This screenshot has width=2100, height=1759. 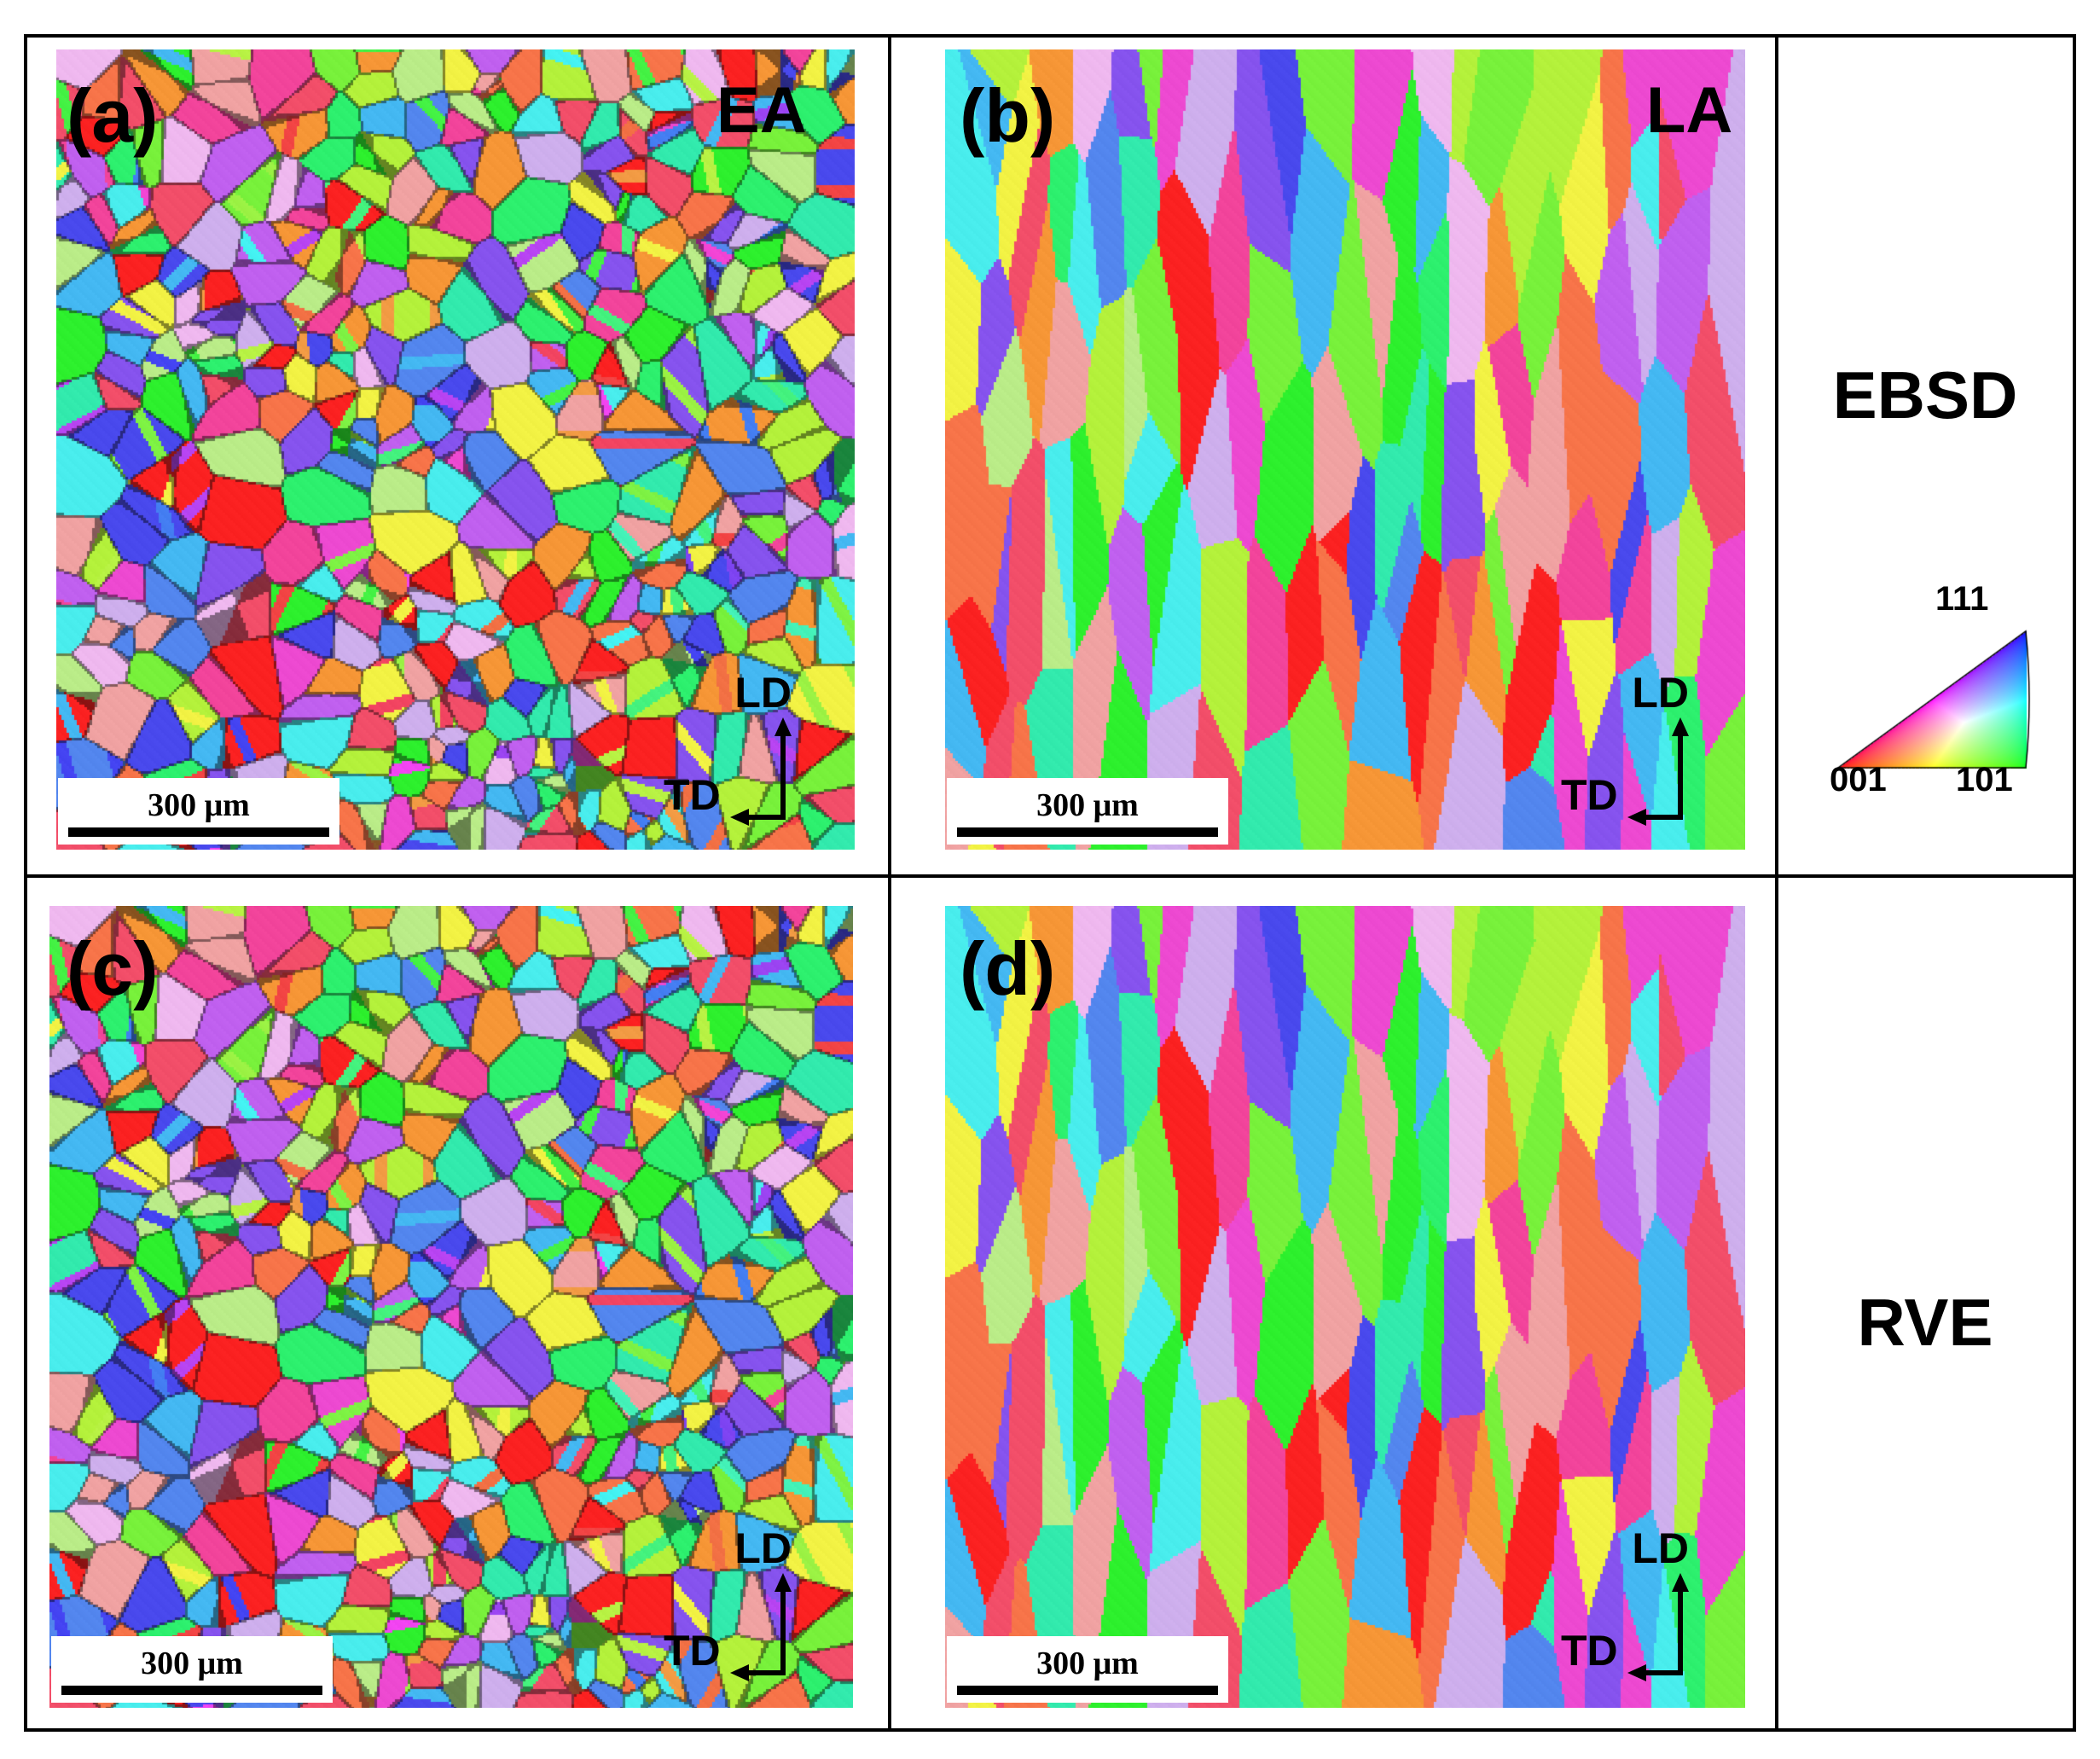 What do you see at coordinates (1008, 968) in the screenshot?
I see `panel-label-d: (d)` at bounding box center [1008, 968].